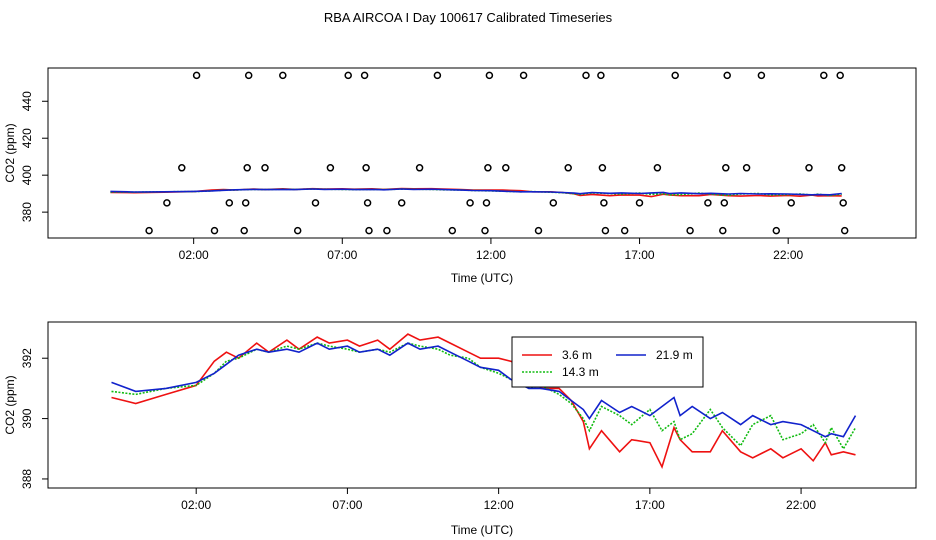 The image size is (936, 540). I want to click on upper-x-tick-label: 22:00, so click(788, 255).